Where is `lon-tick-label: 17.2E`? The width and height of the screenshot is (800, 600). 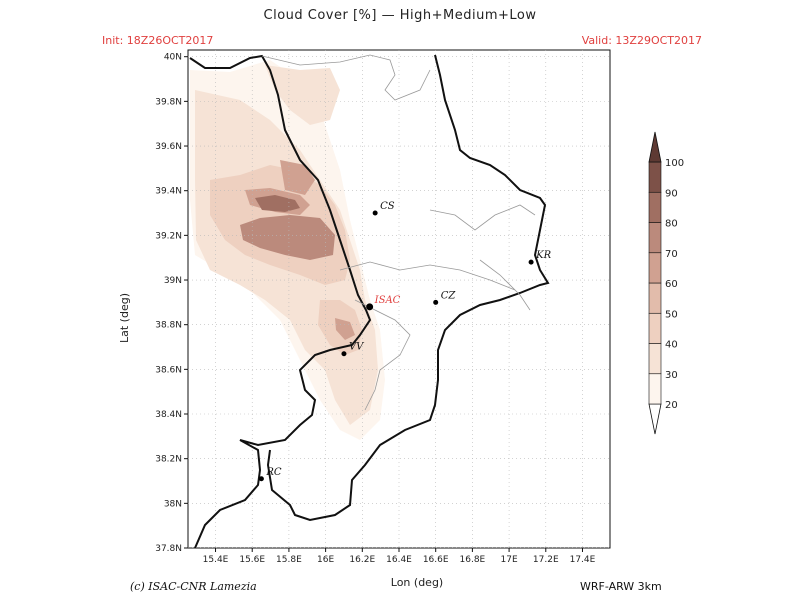 lon-tick-label: 17.2E is located at coordinates (546, 560).